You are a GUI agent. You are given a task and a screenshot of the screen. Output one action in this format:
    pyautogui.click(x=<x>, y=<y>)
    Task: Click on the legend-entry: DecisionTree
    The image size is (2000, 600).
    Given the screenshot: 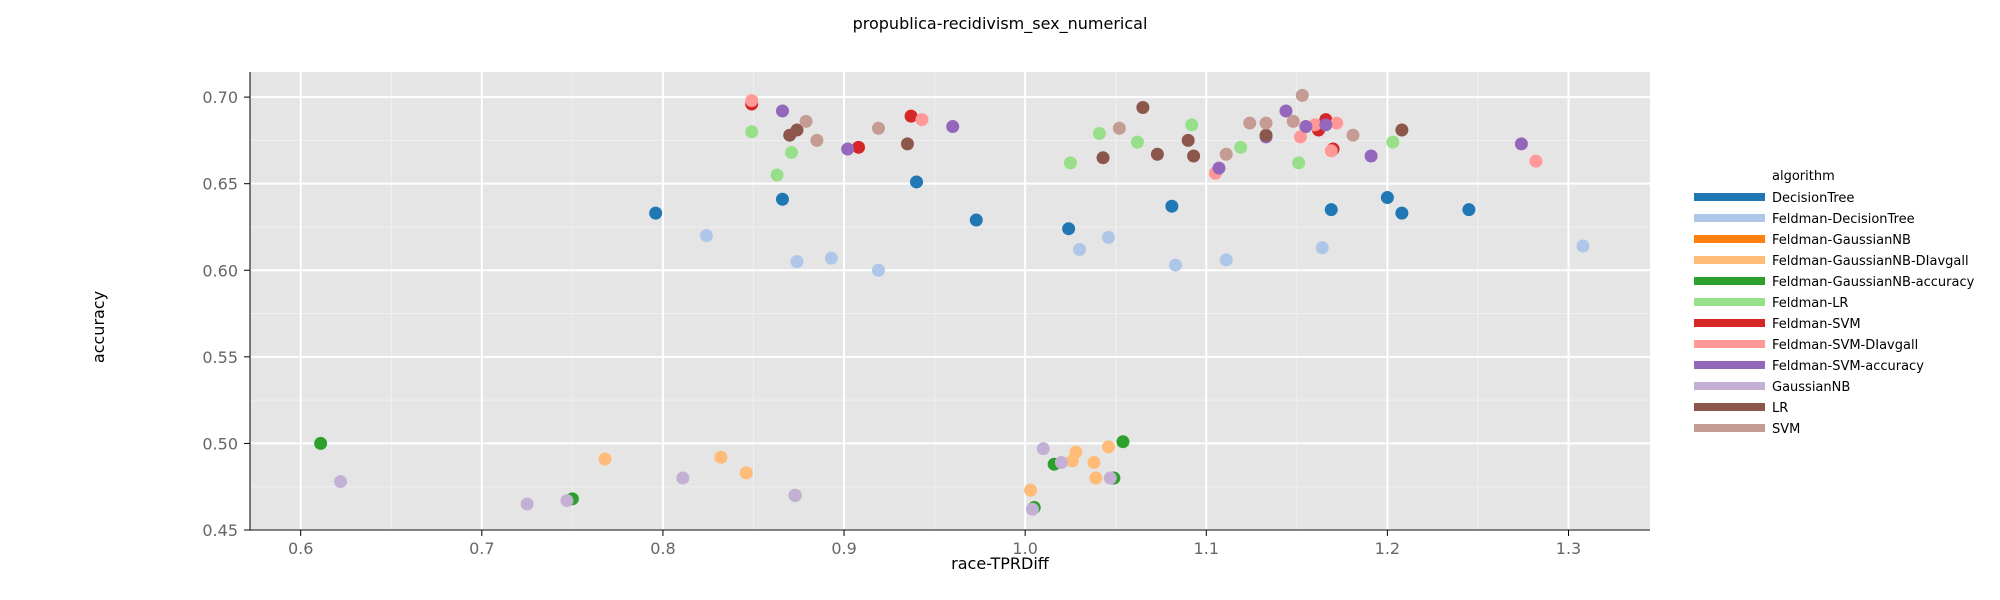 What is the action you would take?
    pyautogui.click(x=1813, y=198)
    